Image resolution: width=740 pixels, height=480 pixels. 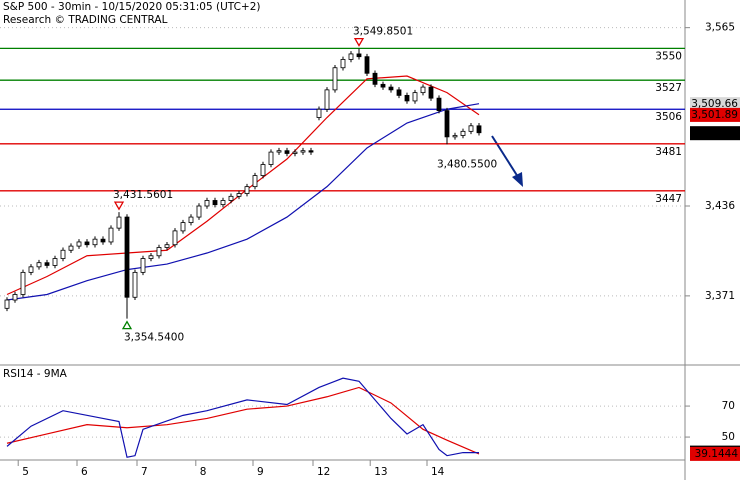 I want to click on rsi-title: RSI14 - 9MA, so click(x=35, y=374).